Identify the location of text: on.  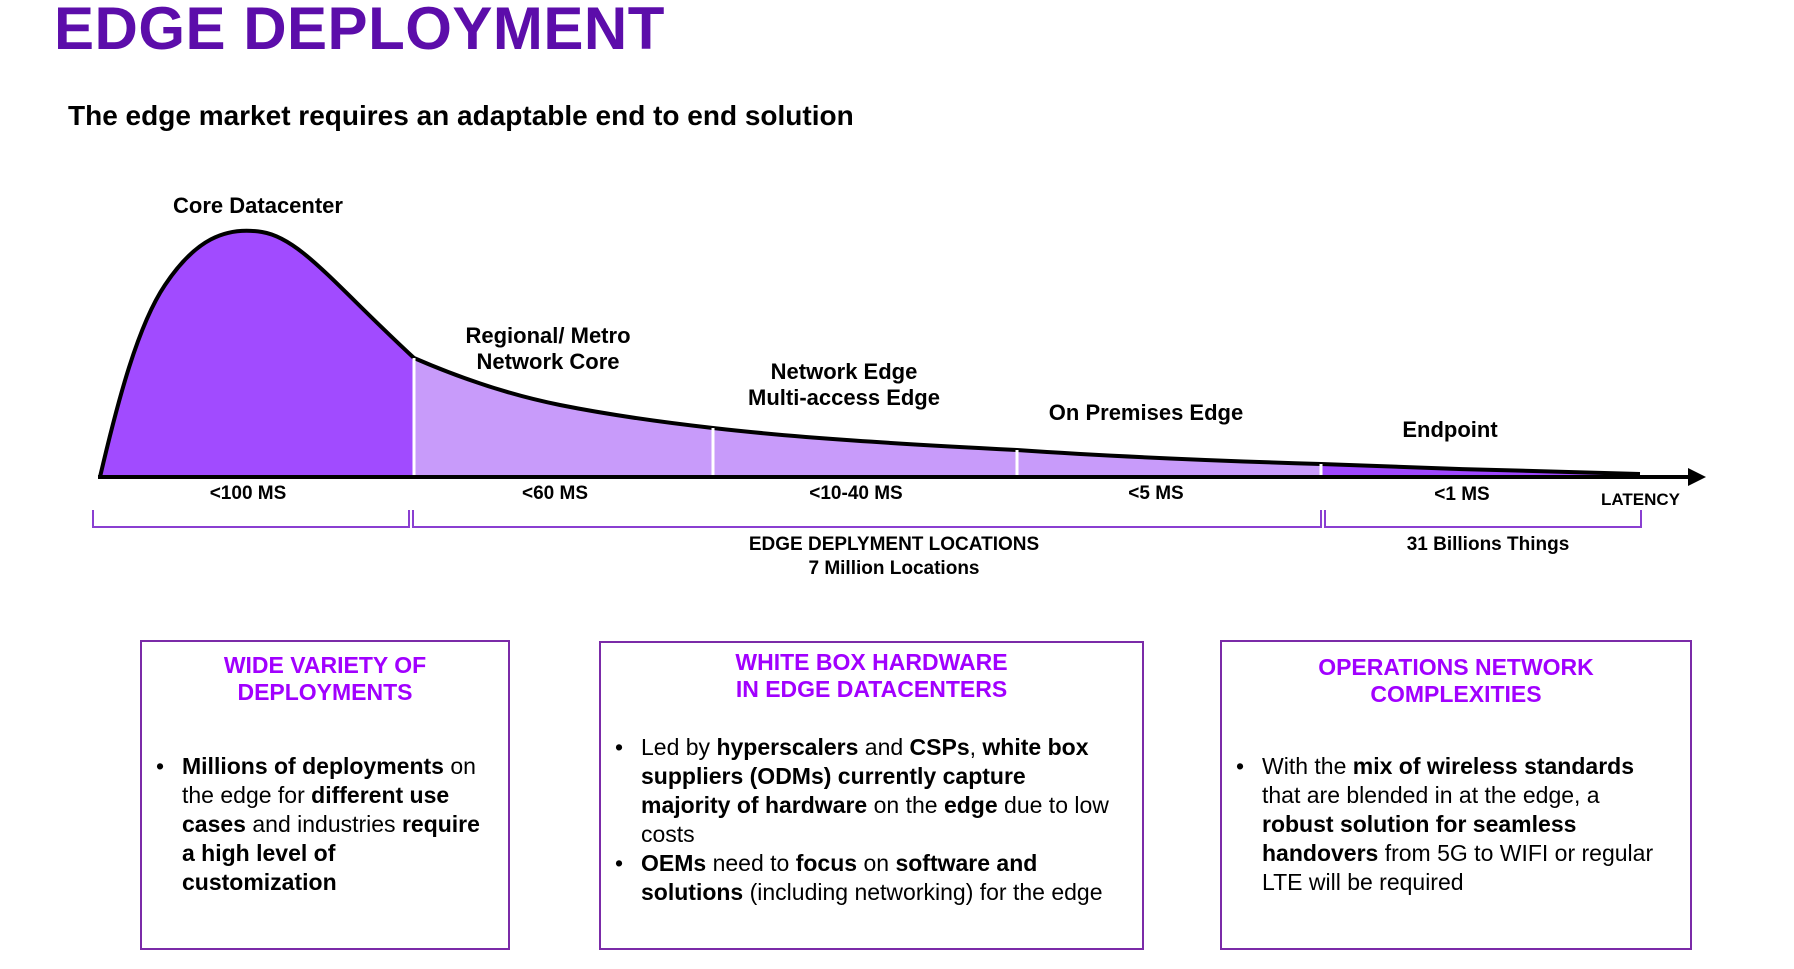
(876, 863).